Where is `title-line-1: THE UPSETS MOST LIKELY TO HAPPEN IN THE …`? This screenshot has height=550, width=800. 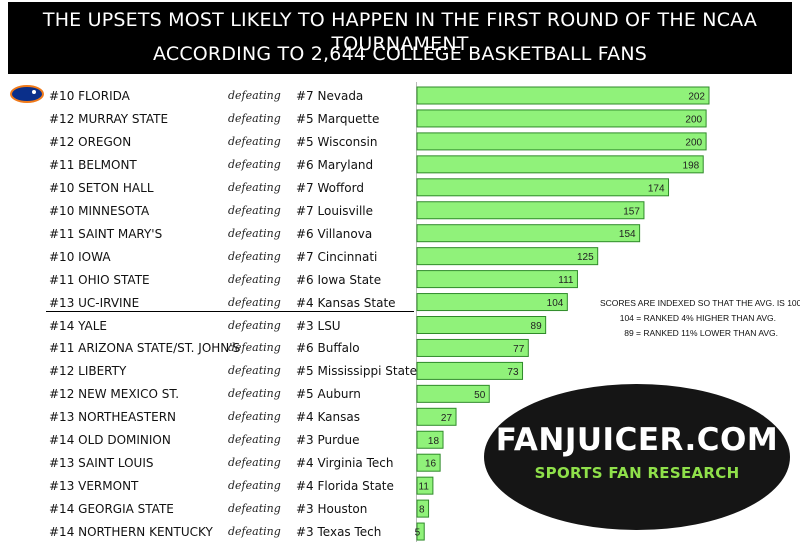 title-line-1: THE UPSETS MOST LIKELY TO HAPPEN IN THE … is located at coordinates (400, 32).